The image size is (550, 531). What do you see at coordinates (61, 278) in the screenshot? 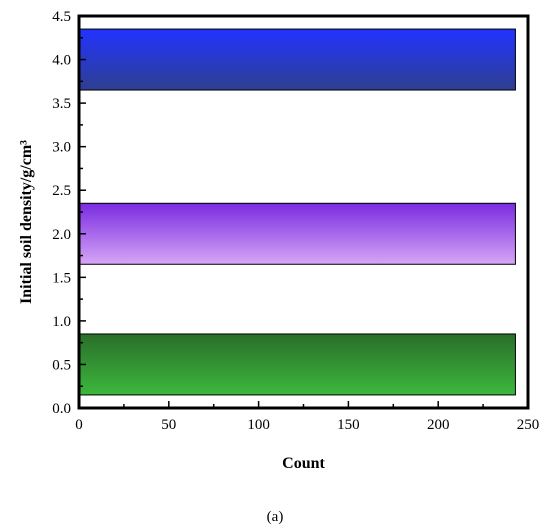
I see `y-tick-label: 1.5` at bounding box center [61, 278].